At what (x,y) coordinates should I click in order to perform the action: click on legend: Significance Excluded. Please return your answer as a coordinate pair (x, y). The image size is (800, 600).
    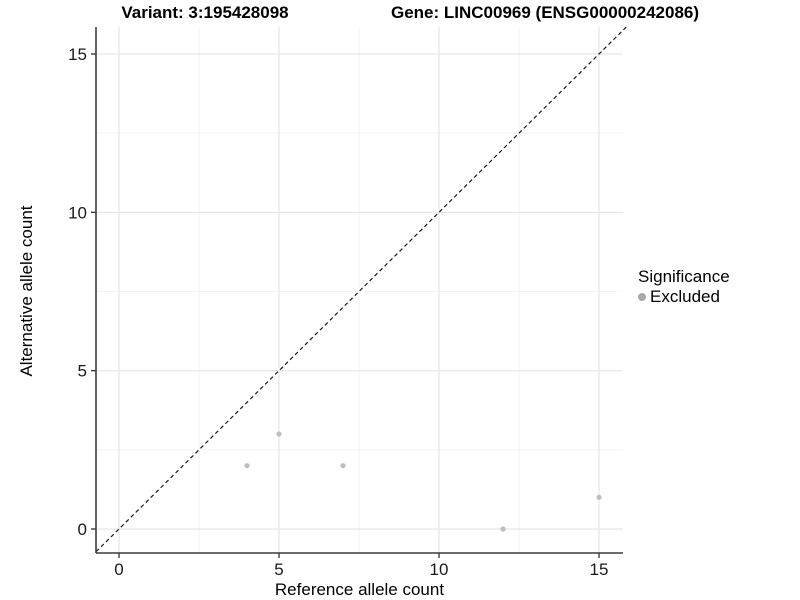
    Looking at the image, I should click on (684, 286).